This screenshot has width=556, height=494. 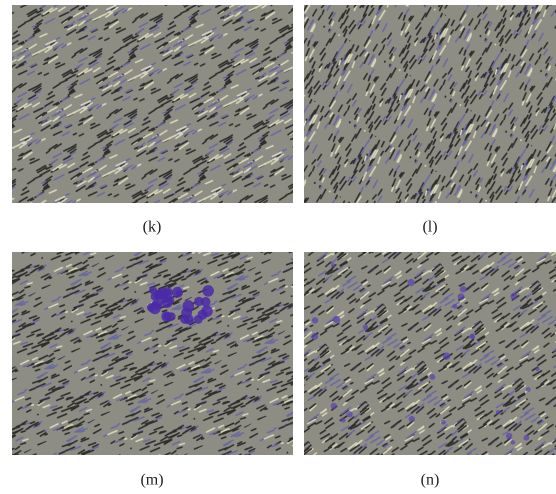 I want to click on panel-label: (l), so click(x=429, y=227).